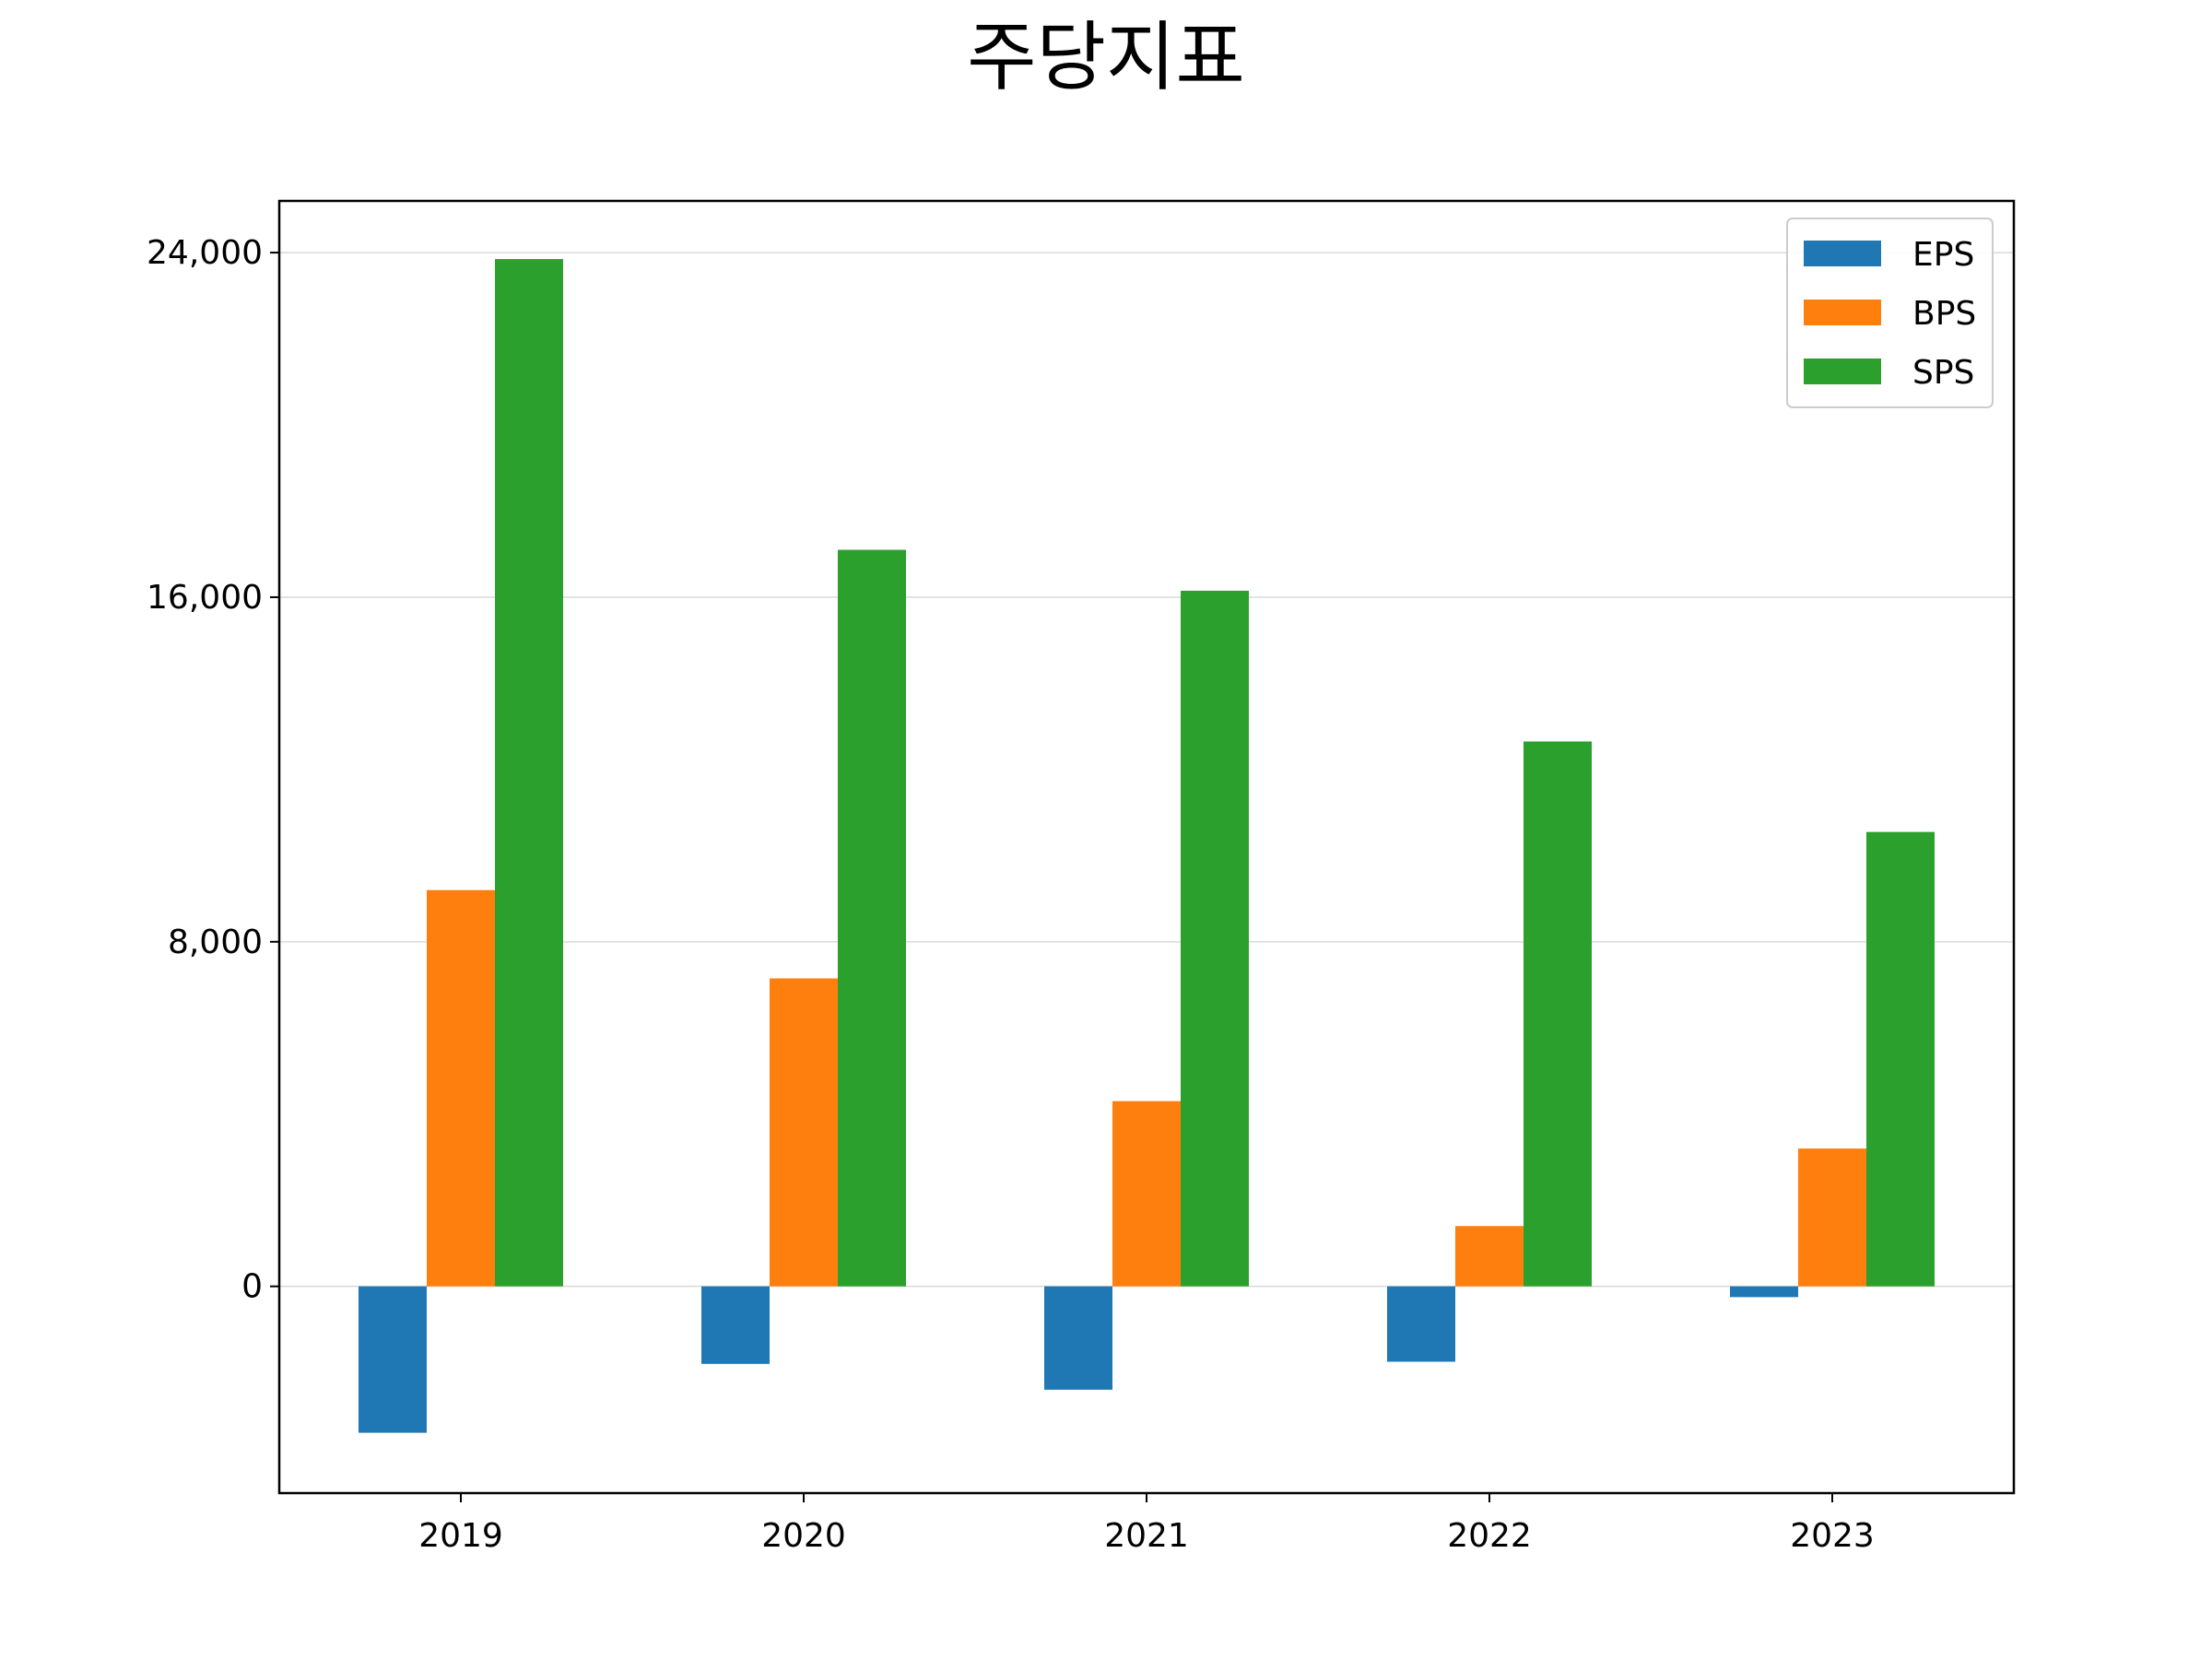  I want to click on y-tick-label: 8,000, so click(215, 942).